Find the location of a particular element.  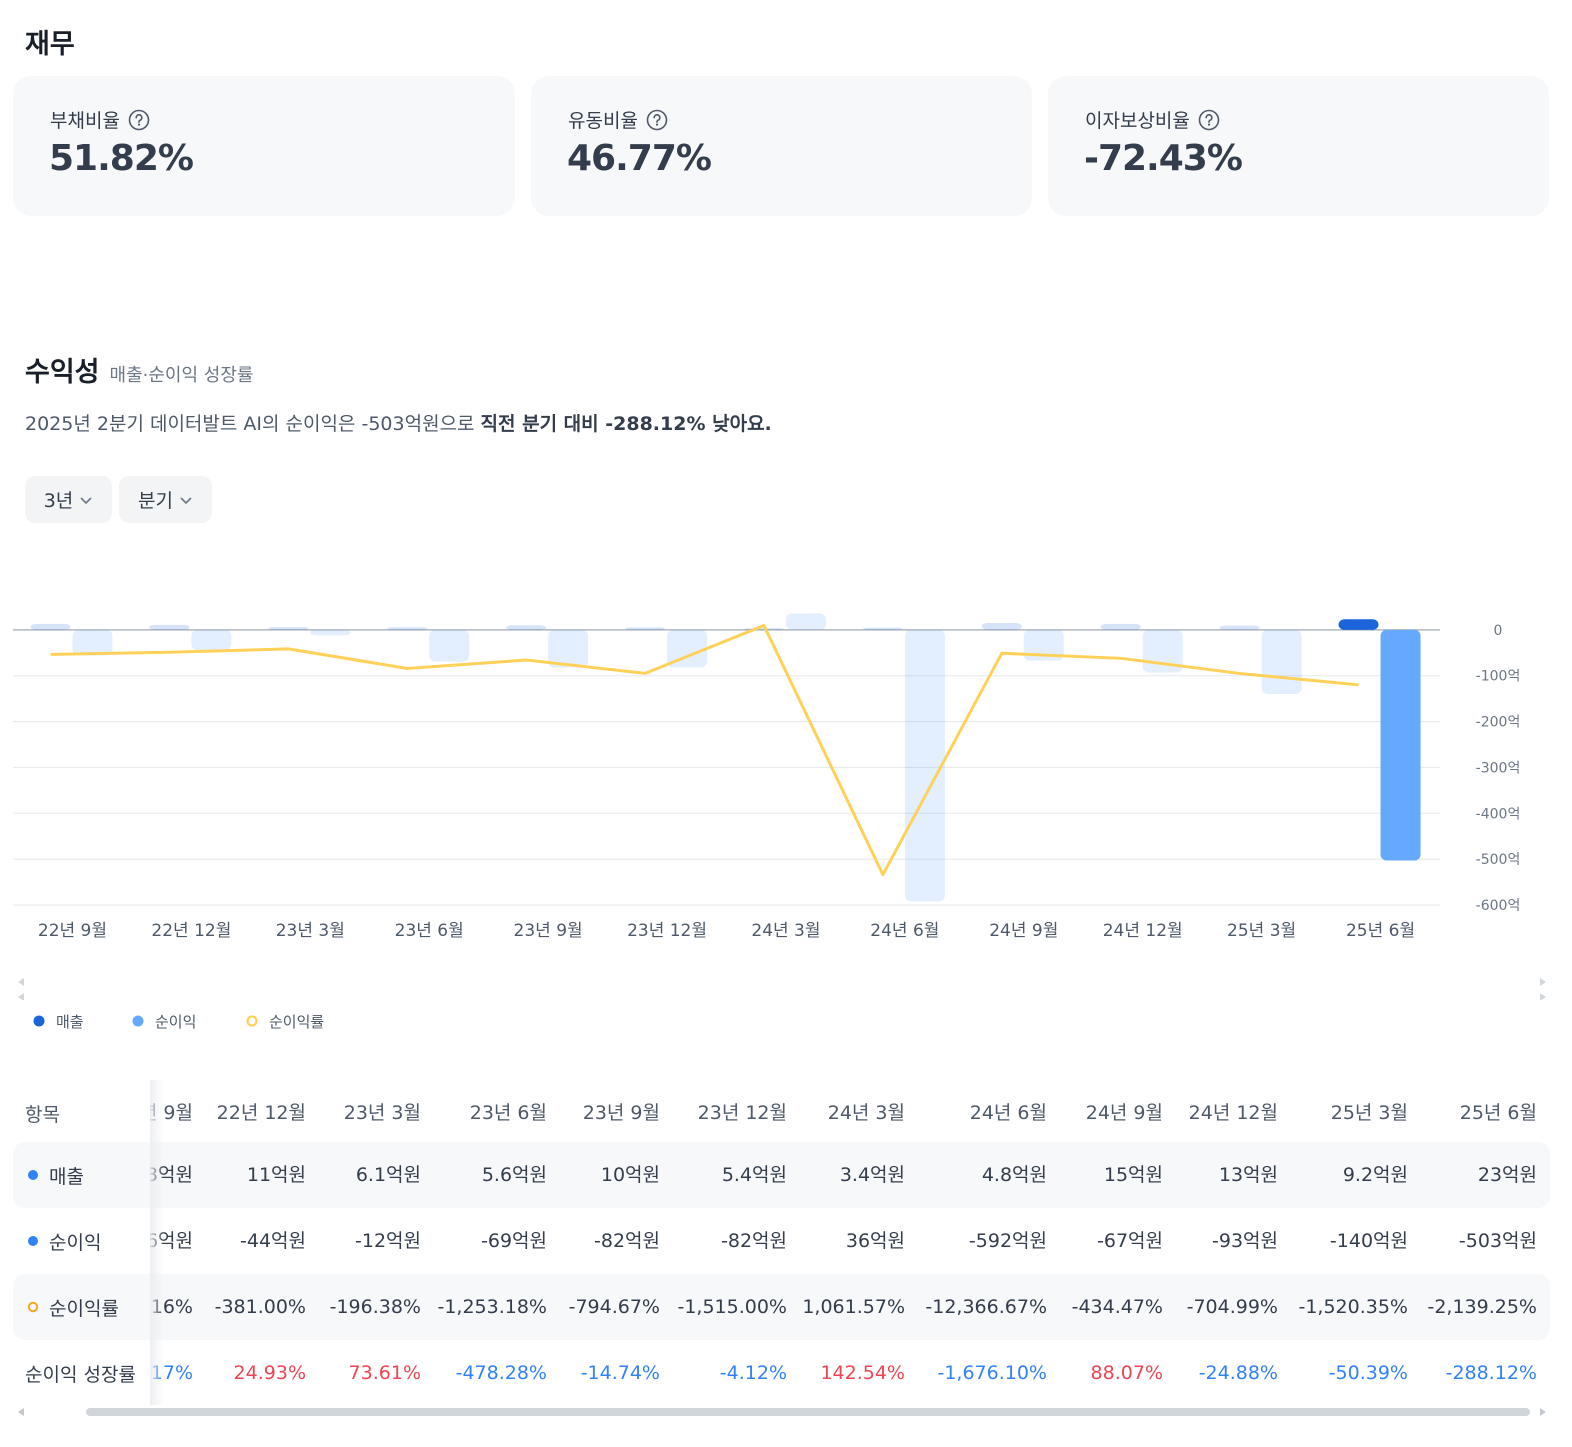

table-cell: -478.28% is located at coordinates (501, 1373).